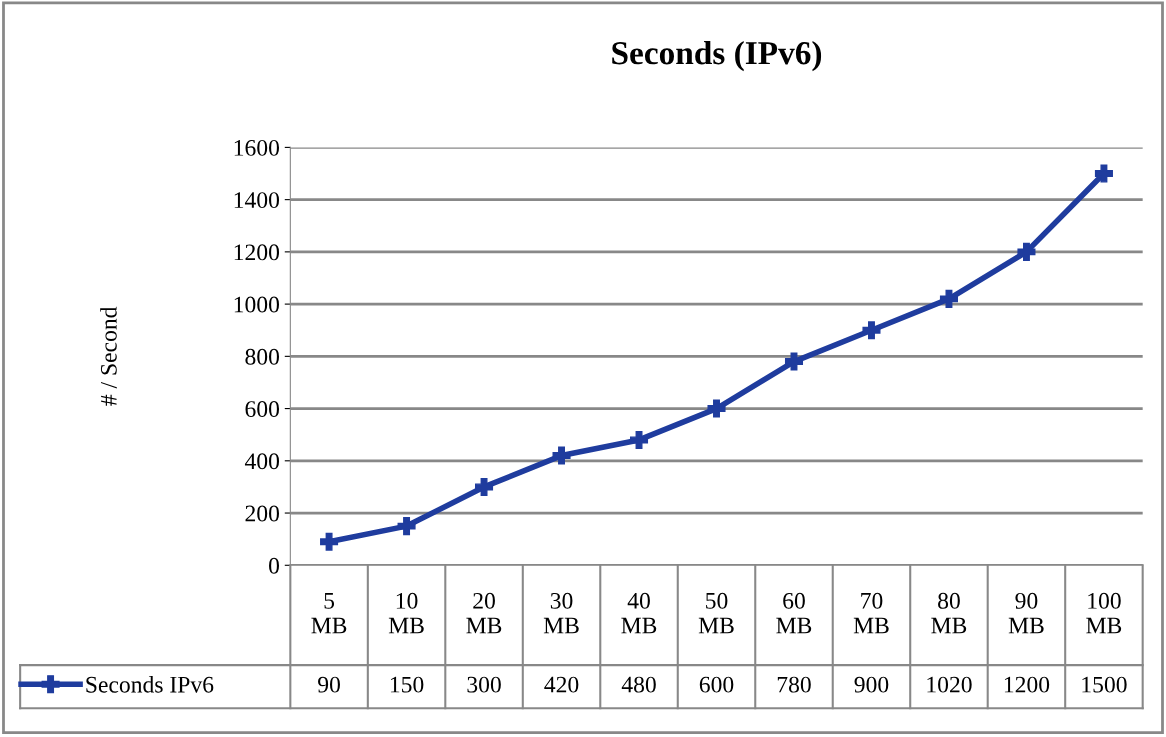 This screenshot has width=1166, height=737. Describe the element at coordinates (561, 613) in the screenshot. I see `x-tick-label: 30 MB` at that location.